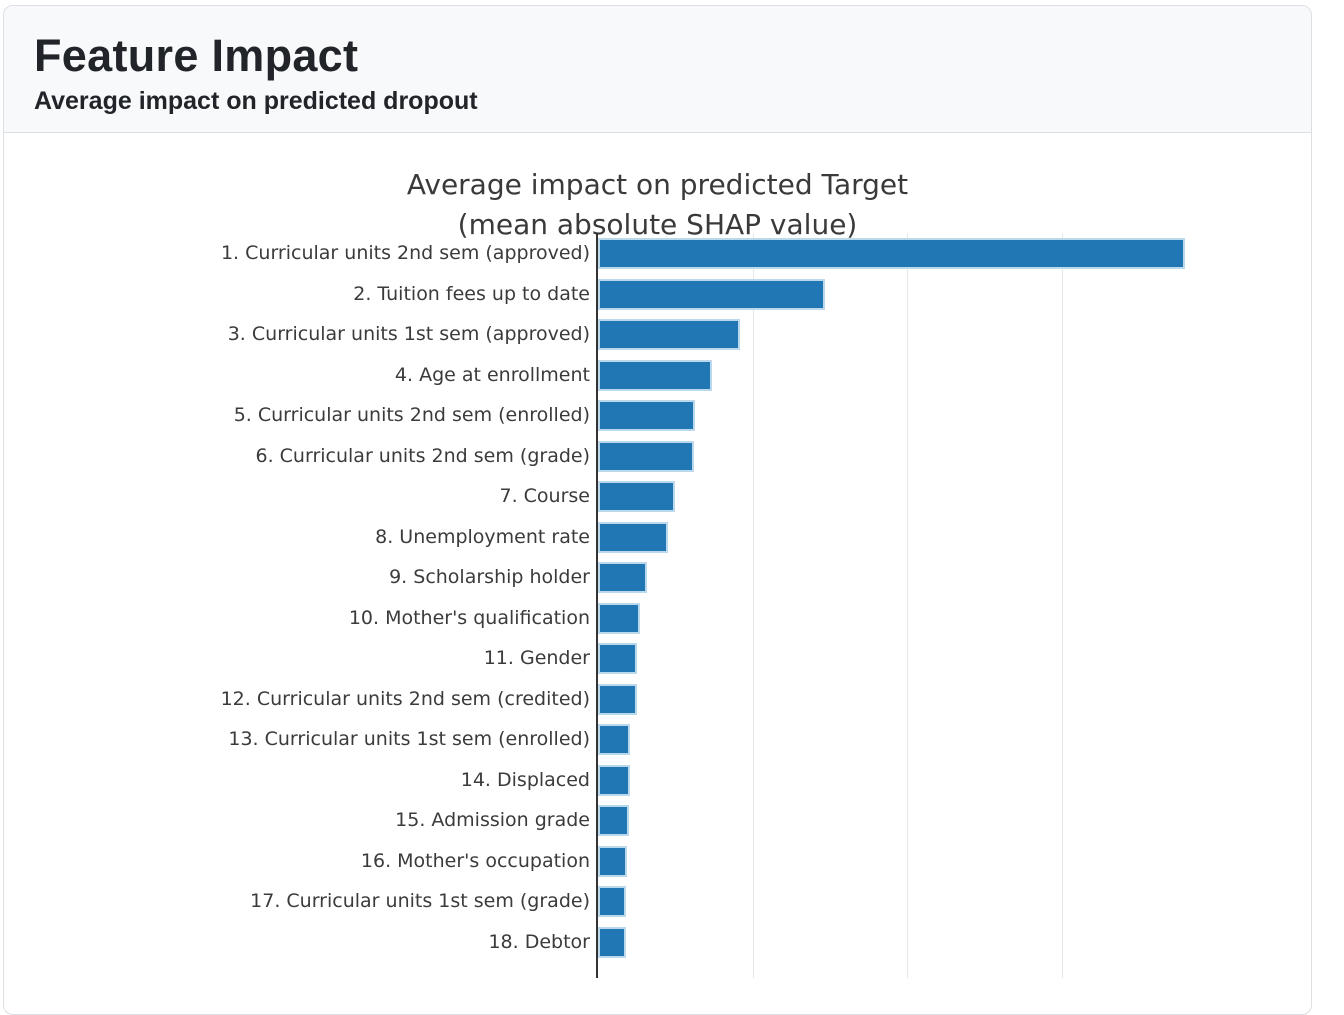 The height and width of the screenshot is (1015, 1344). Describe the element at coordinates (420, 901) in the screenshot. I see `y-tick-label: 17. Curricular units 1st sem (grade)` at that location.